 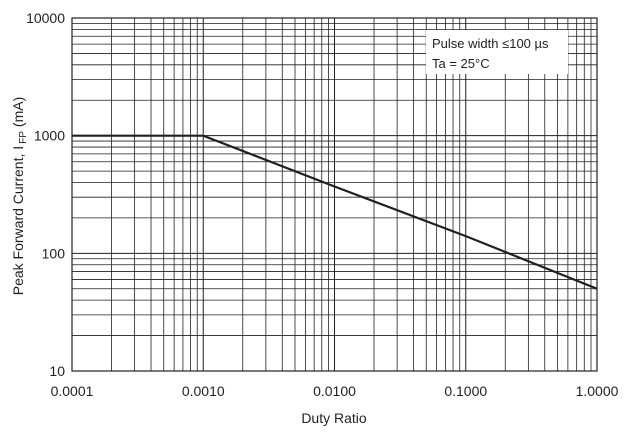 What do you see at coordinates (490, 43) in the screenshot?
I see `annotation-text: Pulse width ≤100 µs` at bounding box center [490, 43].